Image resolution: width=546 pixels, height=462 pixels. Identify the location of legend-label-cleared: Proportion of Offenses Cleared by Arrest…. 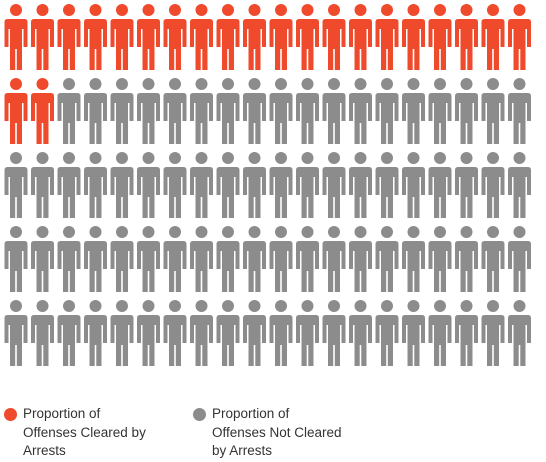
(84, 432).